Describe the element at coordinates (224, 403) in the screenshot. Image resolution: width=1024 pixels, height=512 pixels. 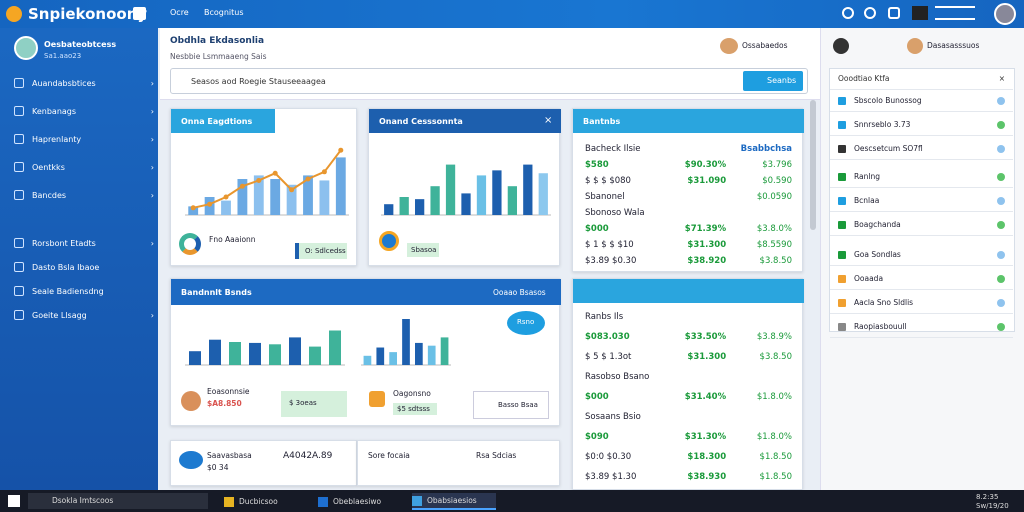
I see `person-value: $A8.850` at that location.